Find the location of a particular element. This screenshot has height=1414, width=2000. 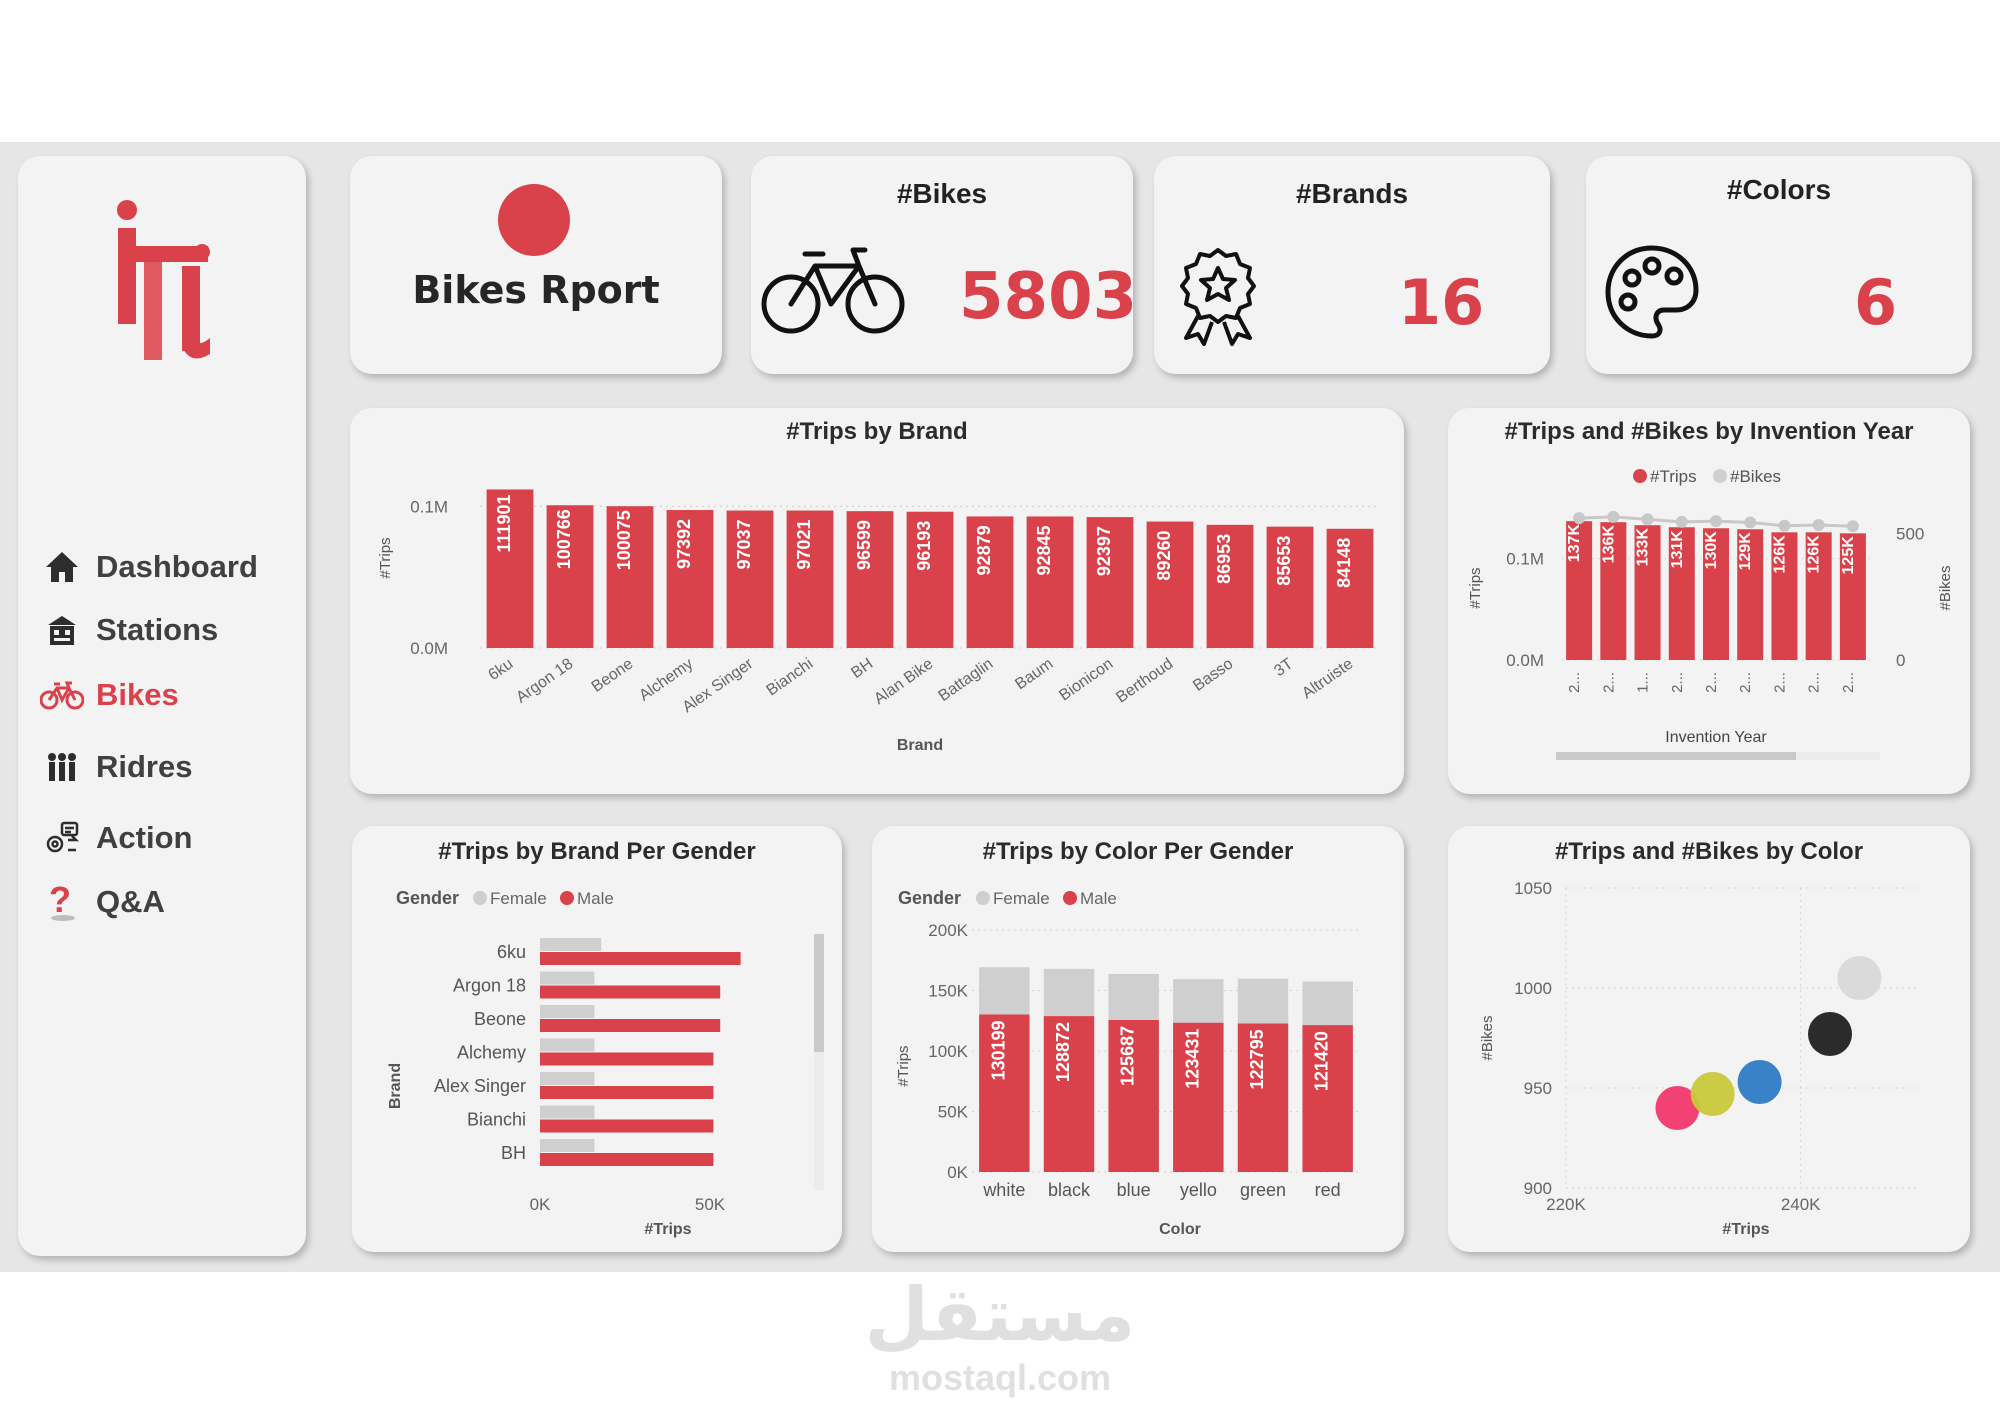

data-label: 128872 is located at coordinates (1063, 1052).